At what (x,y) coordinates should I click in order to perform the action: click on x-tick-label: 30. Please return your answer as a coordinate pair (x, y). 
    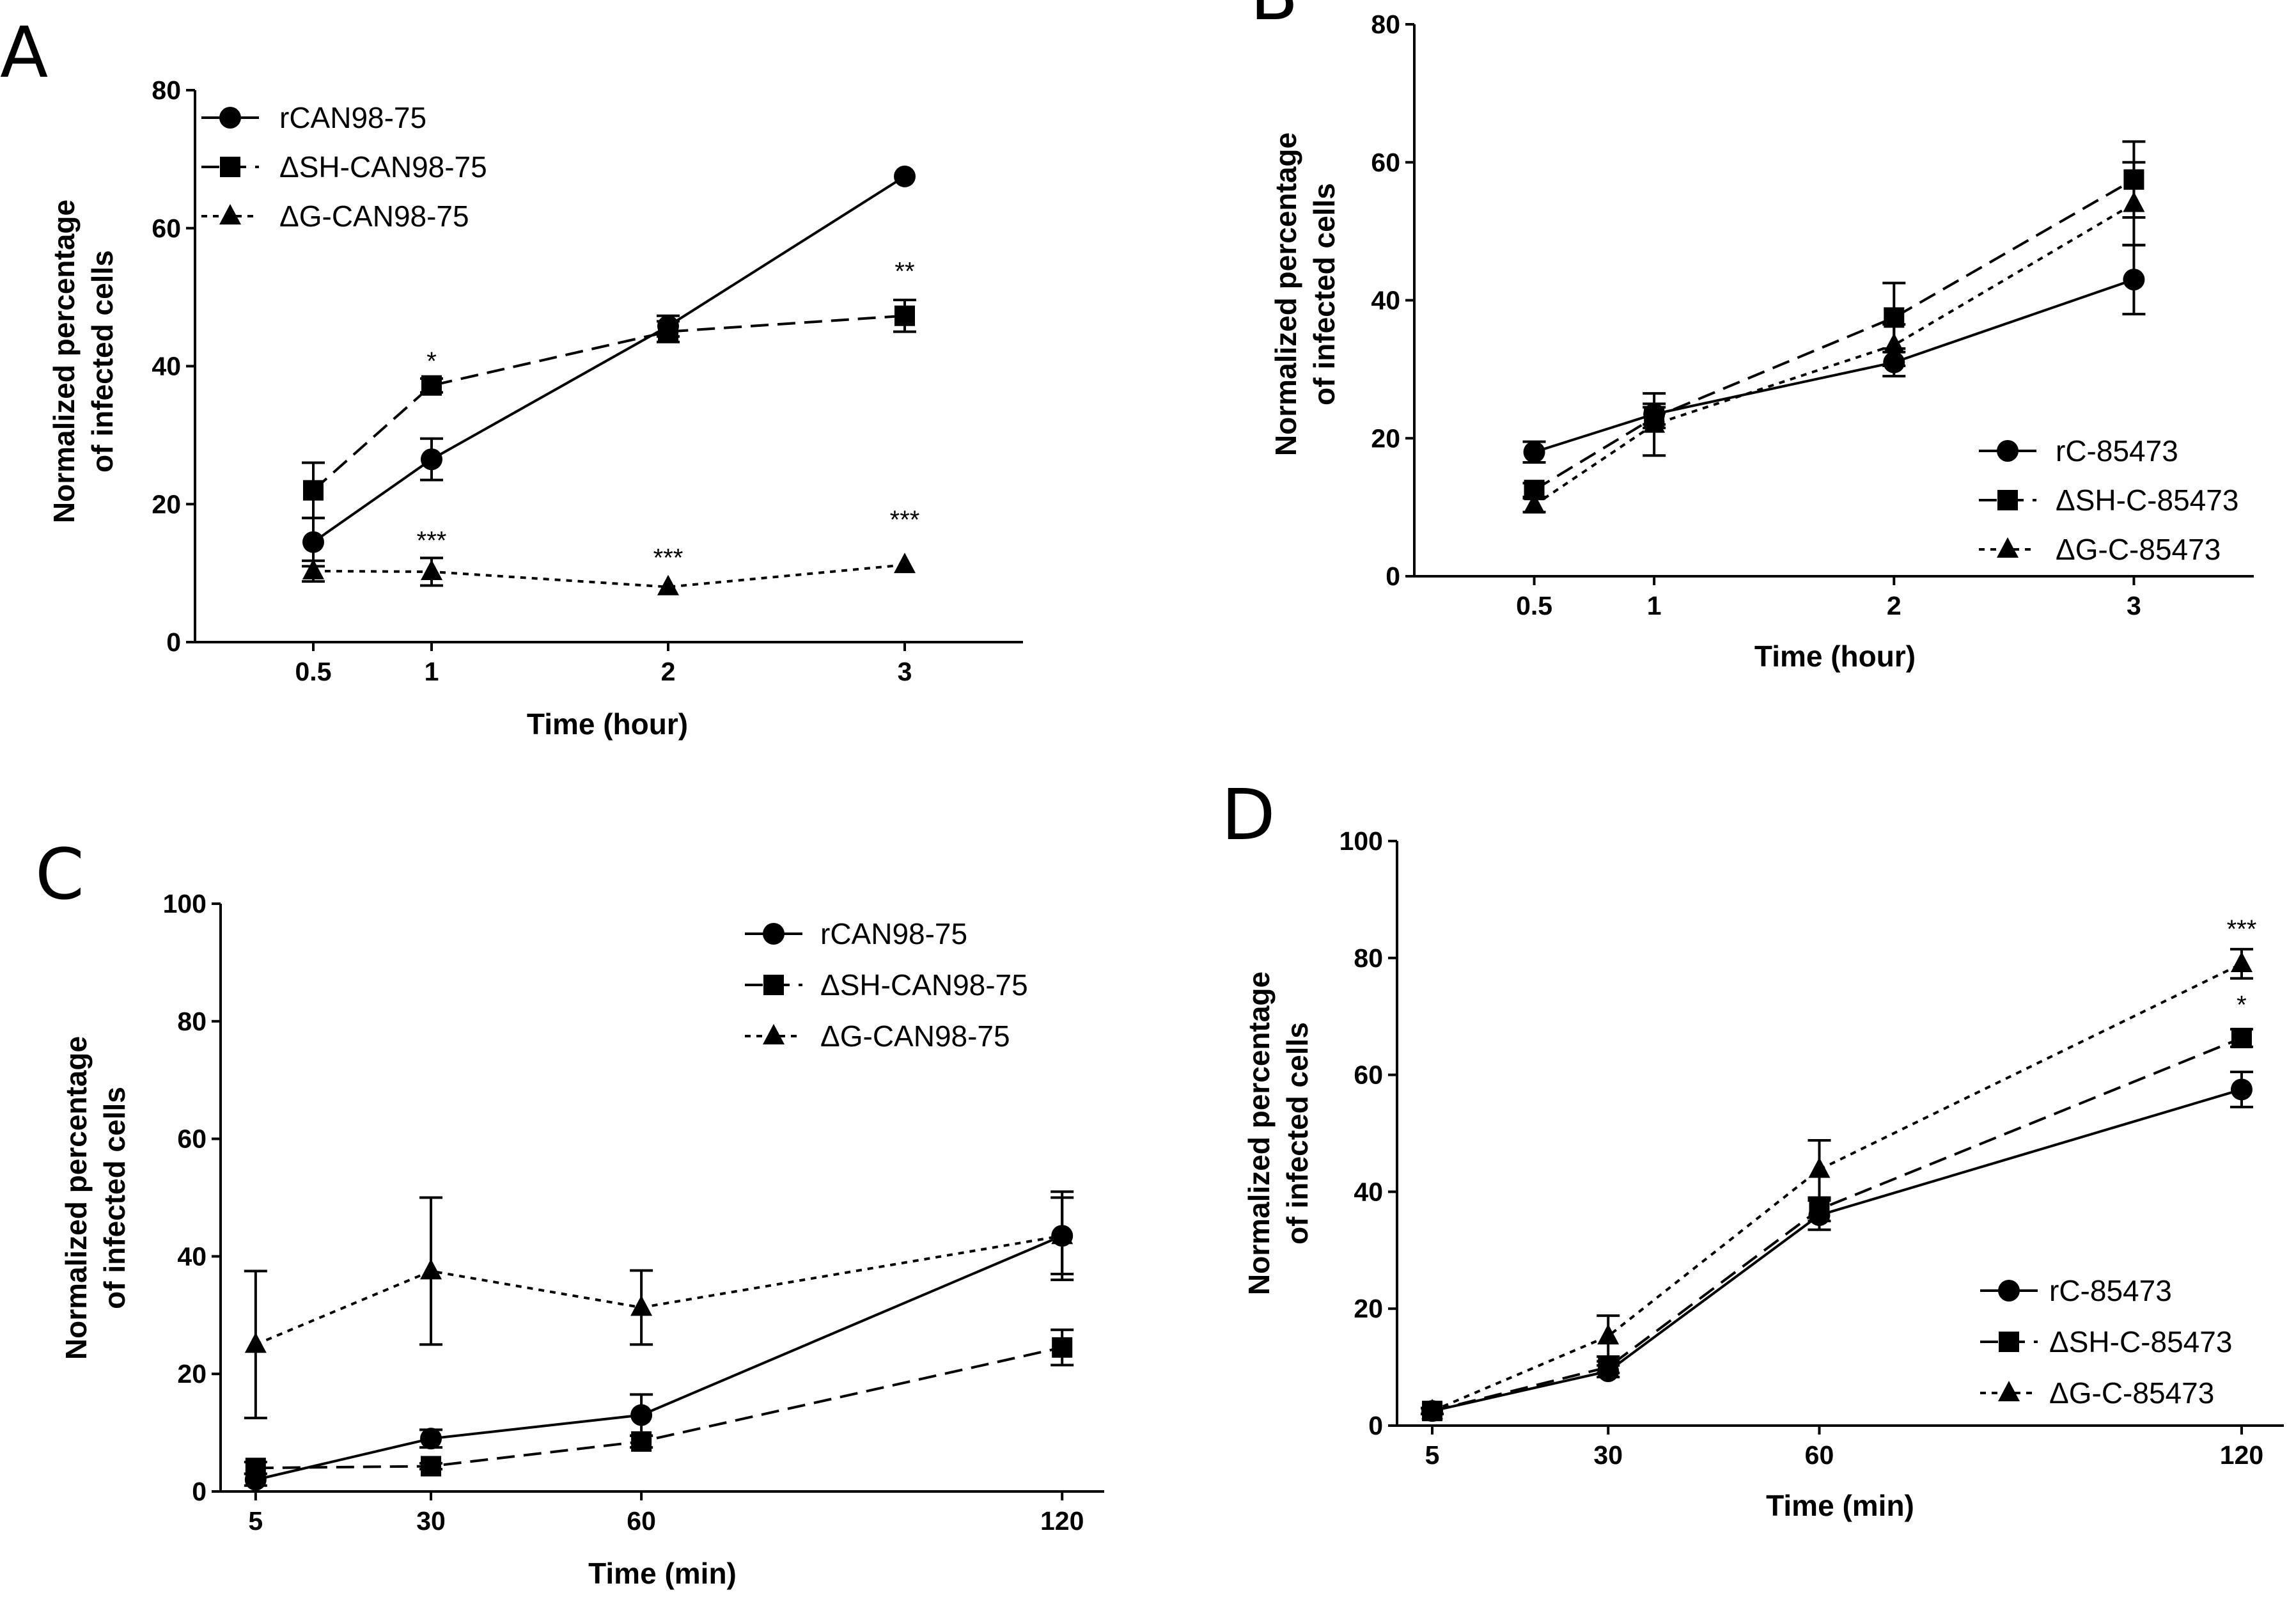
    Looking at the image, I should click on (1608, 1455).